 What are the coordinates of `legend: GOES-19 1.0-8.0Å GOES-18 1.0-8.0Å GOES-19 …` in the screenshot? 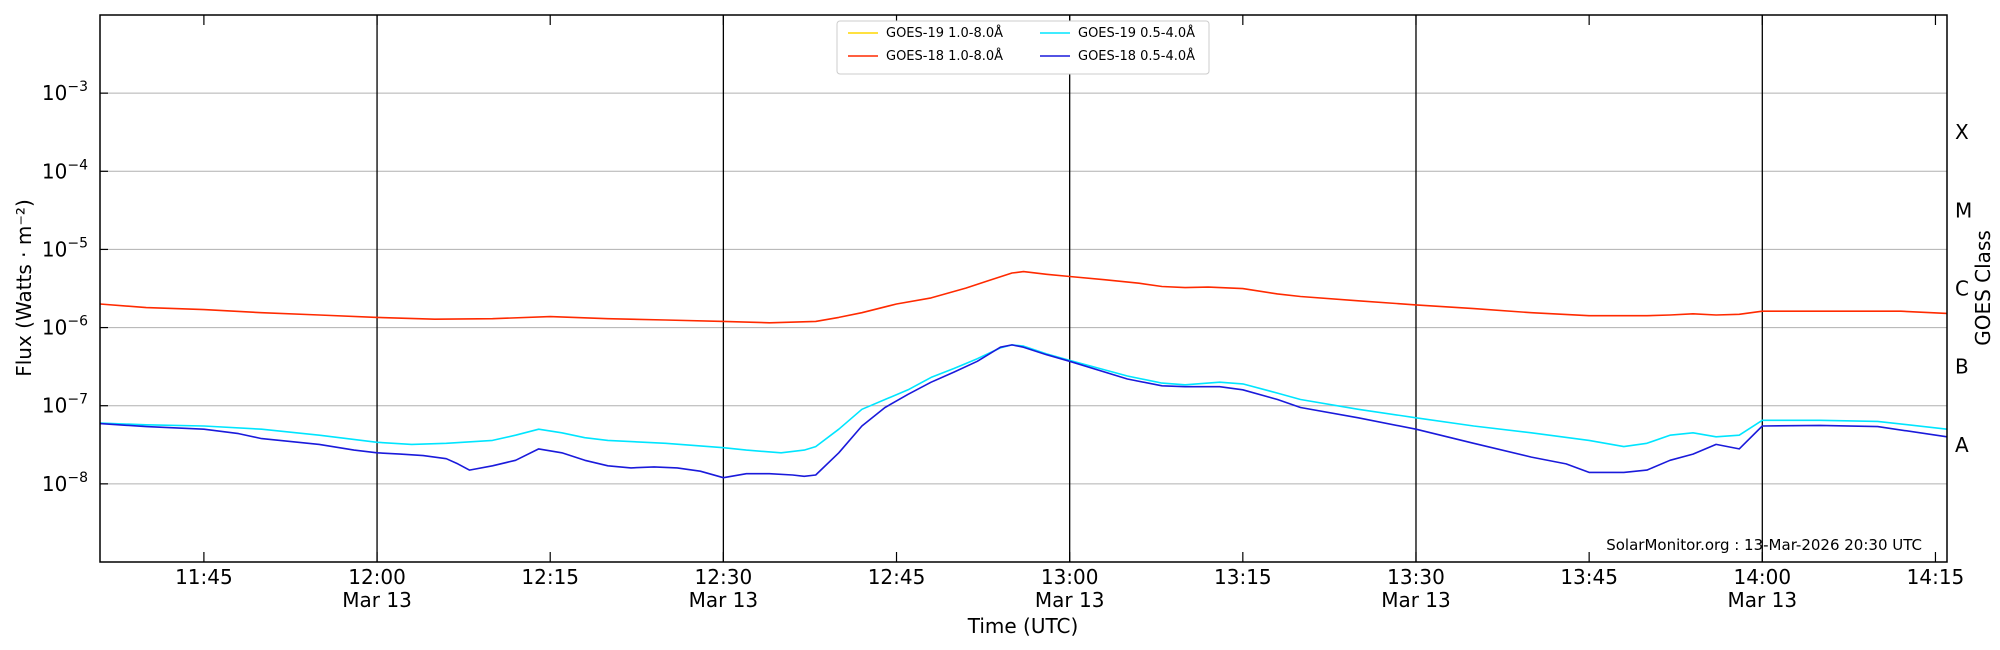 It's located at (1023, 47).